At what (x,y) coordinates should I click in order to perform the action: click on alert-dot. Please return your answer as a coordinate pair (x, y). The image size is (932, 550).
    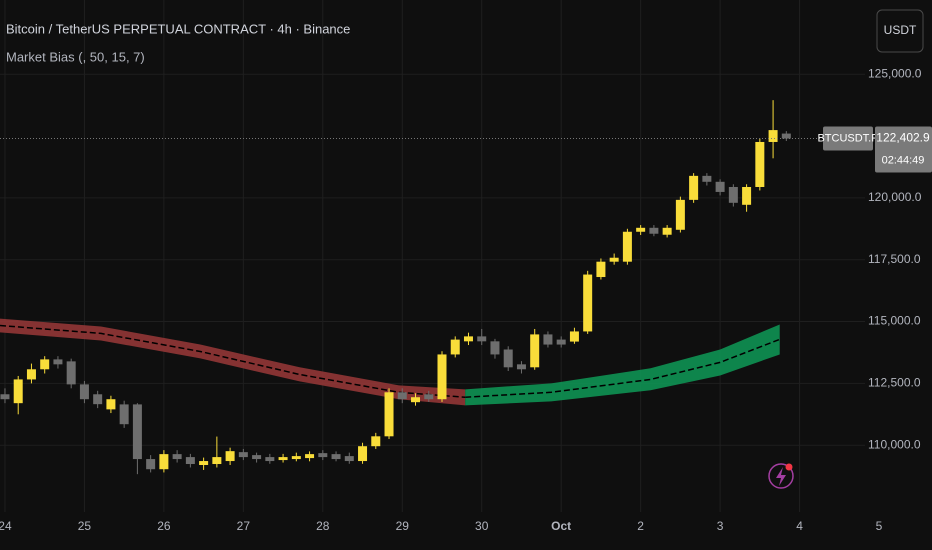
    Looking at the image, I should click on (789, 467).